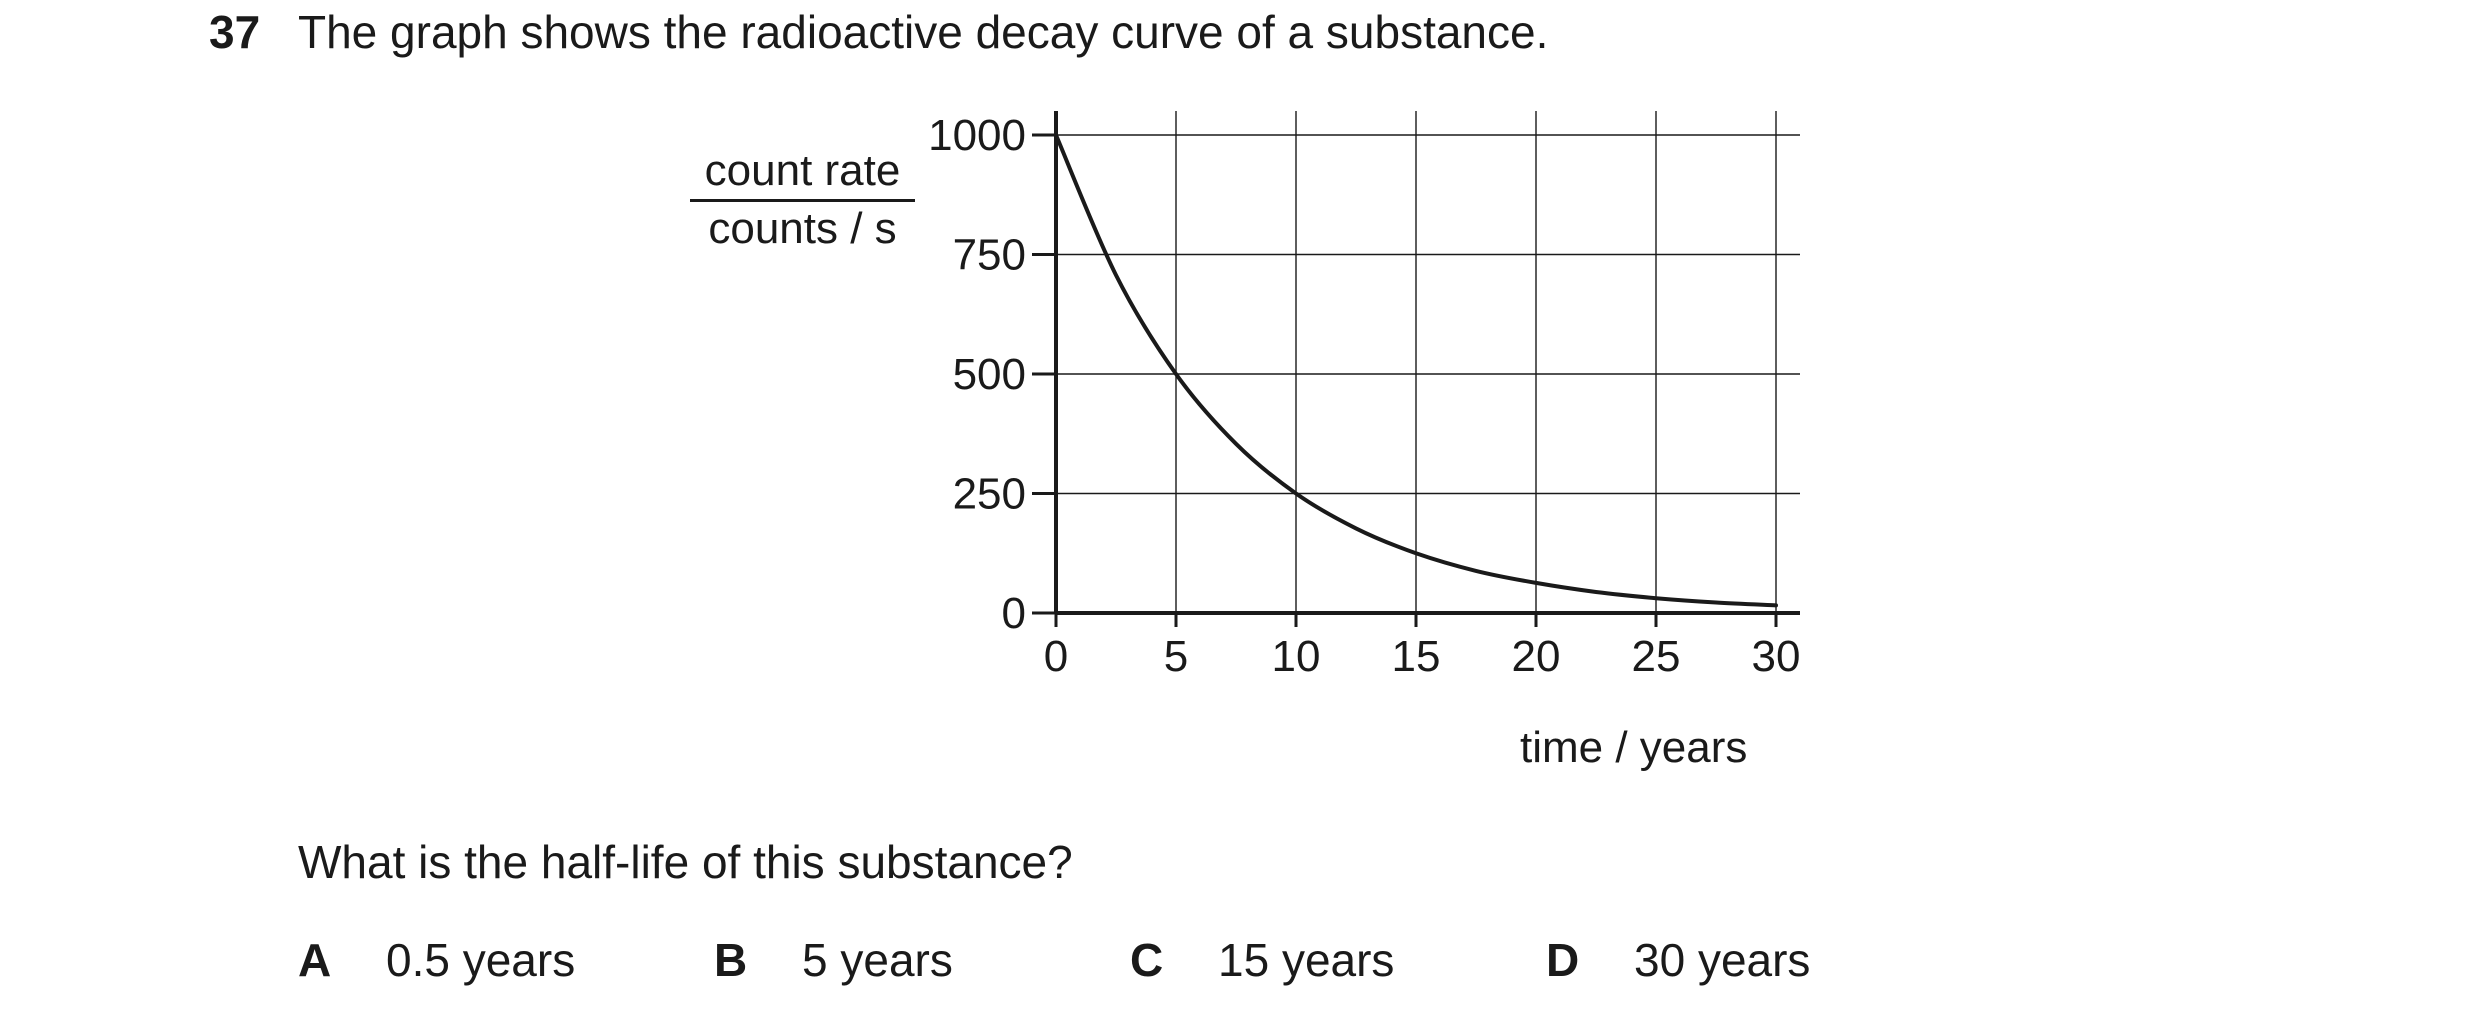  I want to click on x-tick-label-20: 20, so click(1536, 656).